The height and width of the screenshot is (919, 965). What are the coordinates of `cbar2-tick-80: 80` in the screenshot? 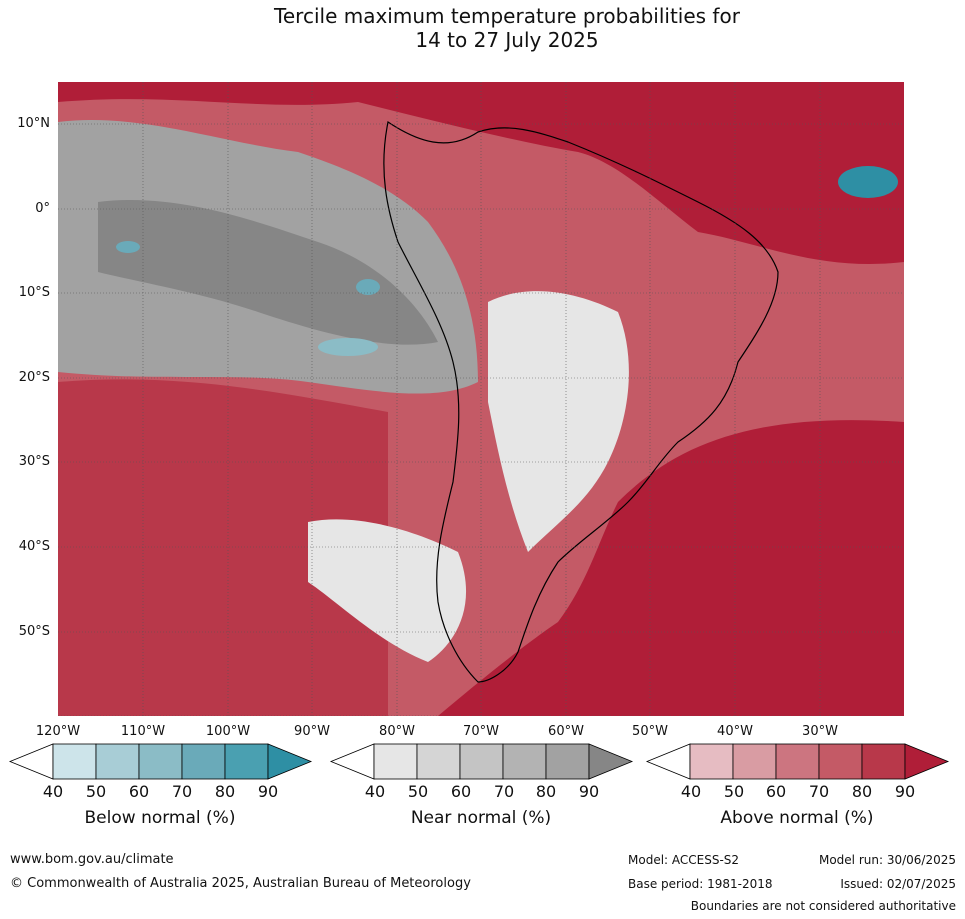 It's located at (546, 791).